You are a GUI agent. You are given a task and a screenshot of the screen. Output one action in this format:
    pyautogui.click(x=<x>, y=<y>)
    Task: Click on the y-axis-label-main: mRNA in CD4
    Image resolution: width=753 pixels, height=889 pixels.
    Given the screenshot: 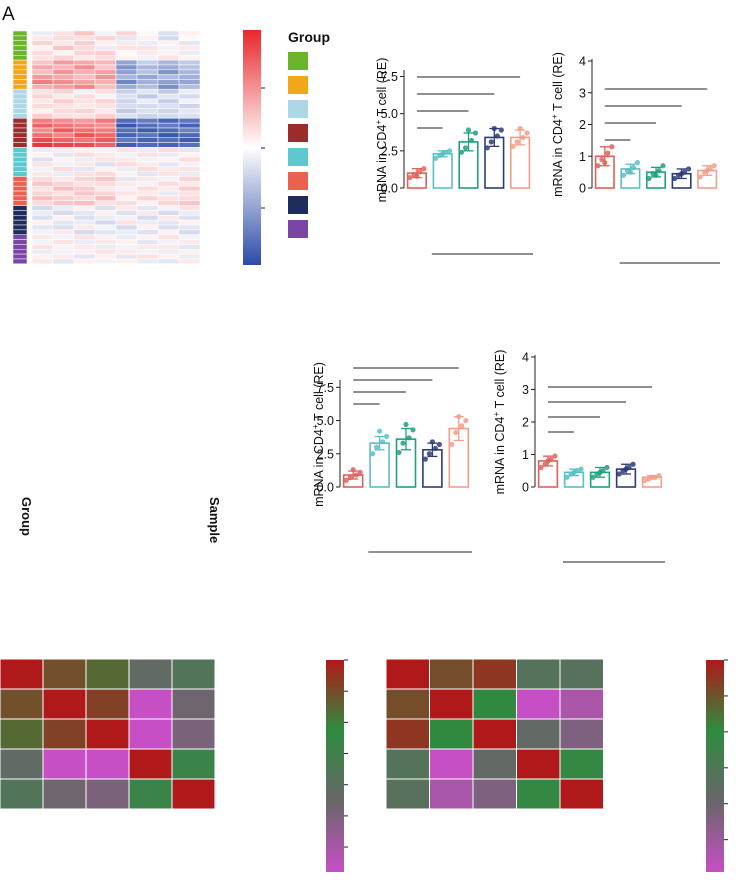 What is the action you would take?
    pyautogui.click(x=382, y=164)
    